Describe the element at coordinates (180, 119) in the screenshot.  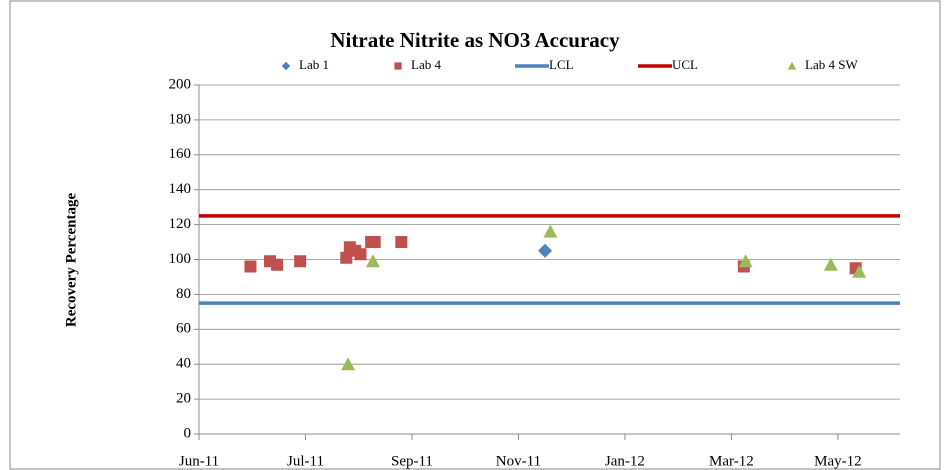
I see `y-tick-label: 180` at that location.